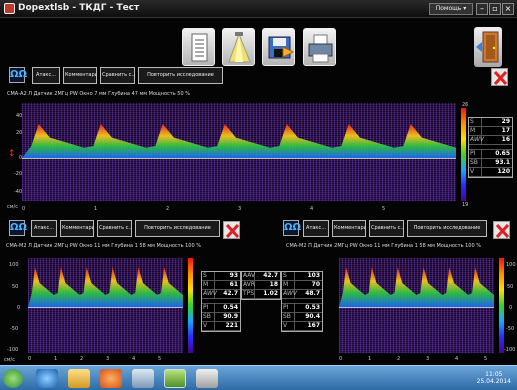  I want to click on comment-button: Комментарий, so click(80, 75).